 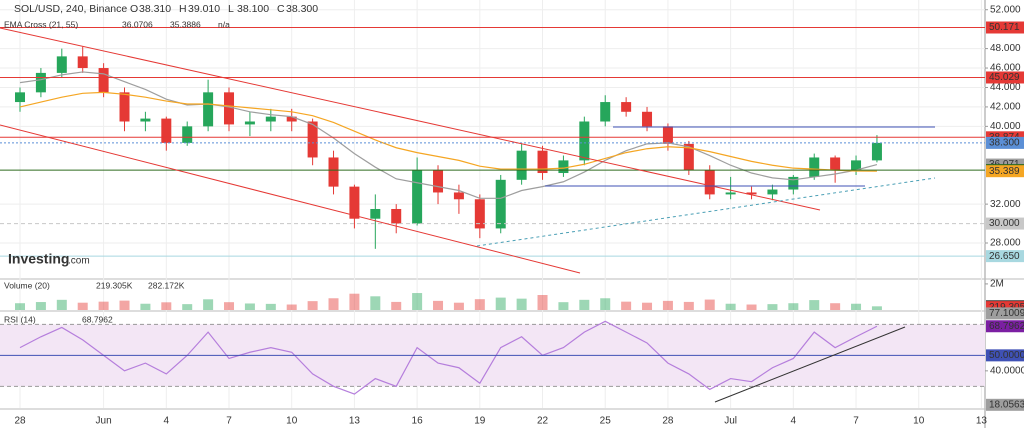 What do you see at coordinates (1007, 370) in the screenshot?
I see `y-tick-label: 40.0000` at bounding box center [1007, 370].